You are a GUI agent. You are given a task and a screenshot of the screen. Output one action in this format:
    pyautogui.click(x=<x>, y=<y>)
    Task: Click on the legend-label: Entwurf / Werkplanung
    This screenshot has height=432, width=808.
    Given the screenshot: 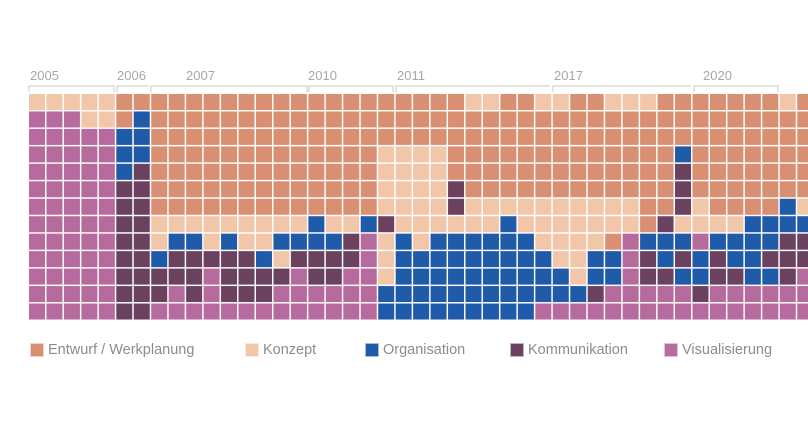 What is the action you would take?
    pyautogui.click(x=121, y=350)
    